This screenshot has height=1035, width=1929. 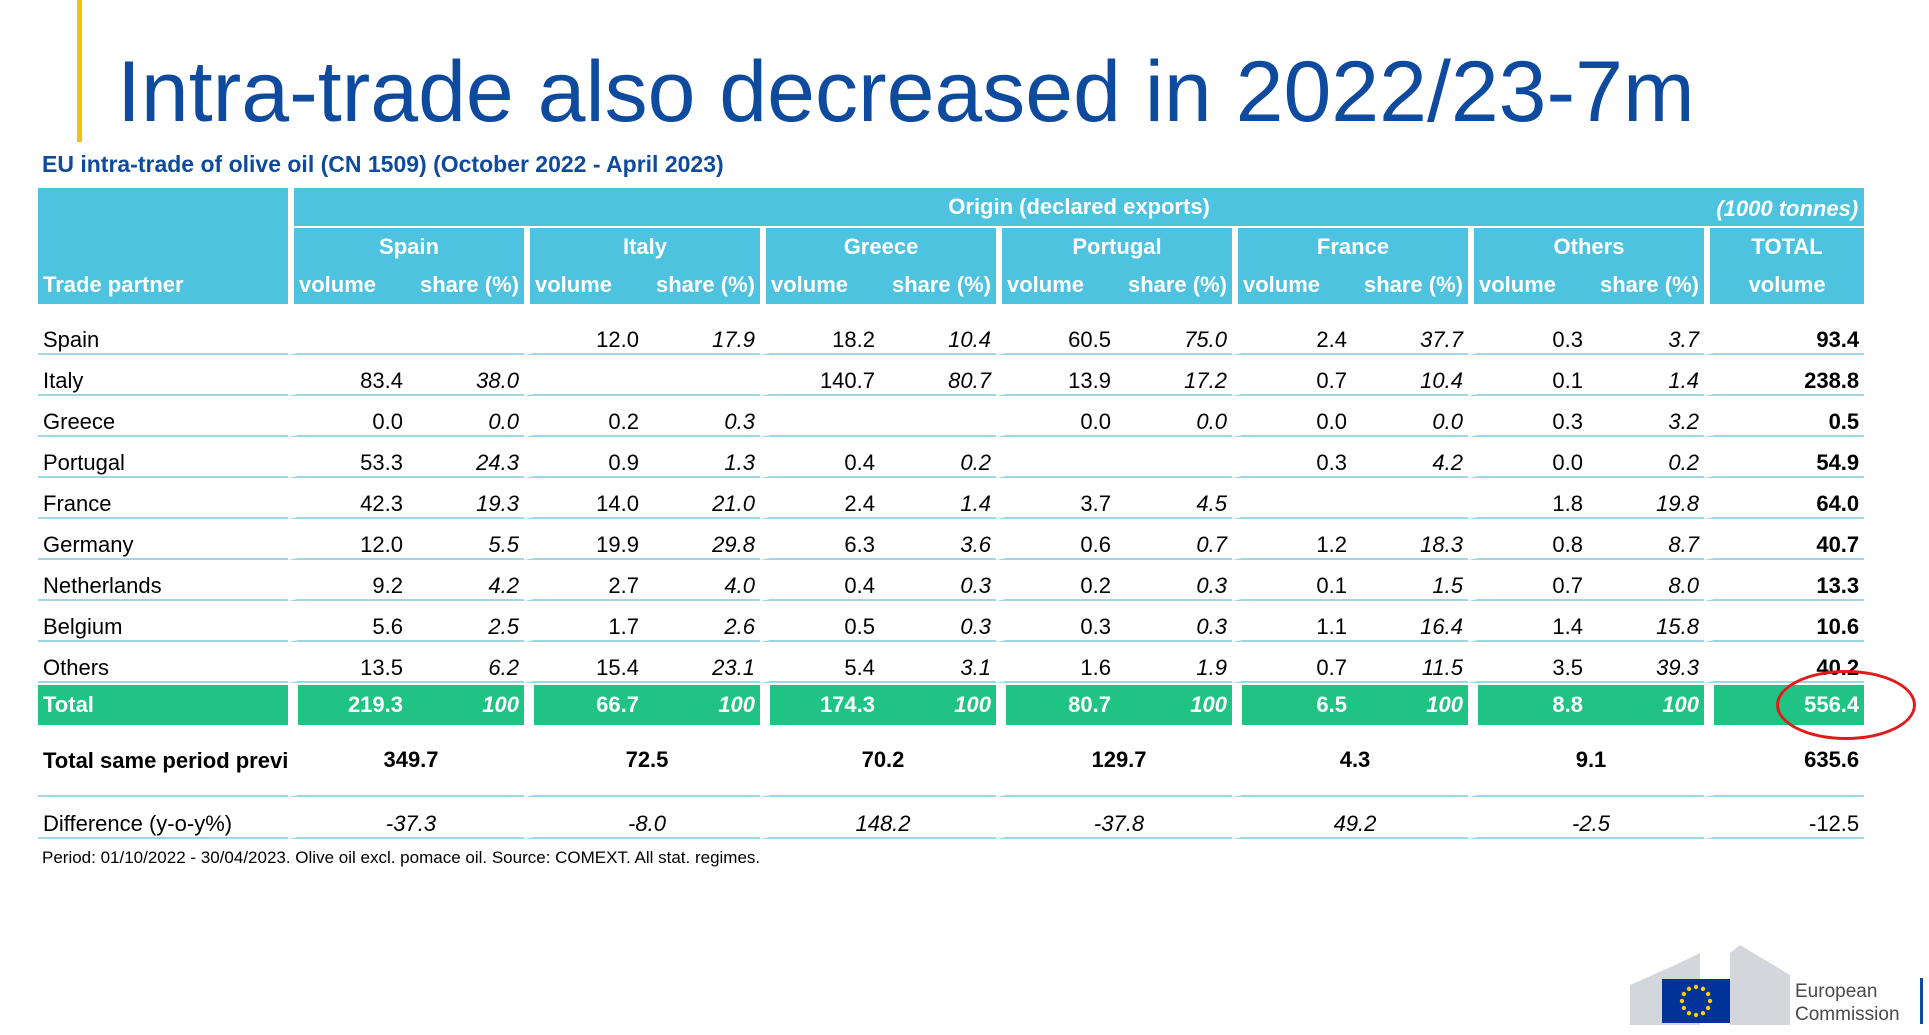 I want to click on share-cell: 75.0, so click(x=1174, y=334).